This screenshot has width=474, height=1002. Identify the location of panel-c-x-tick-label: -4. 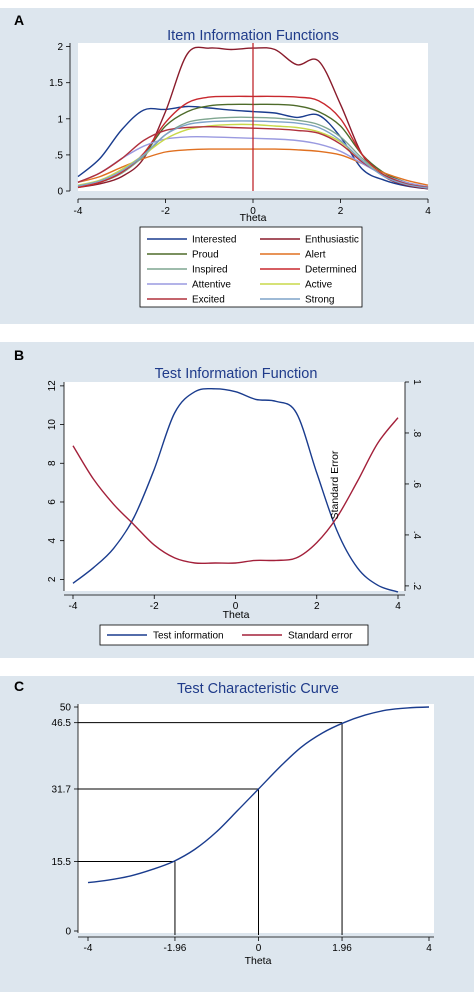
(88, 948).